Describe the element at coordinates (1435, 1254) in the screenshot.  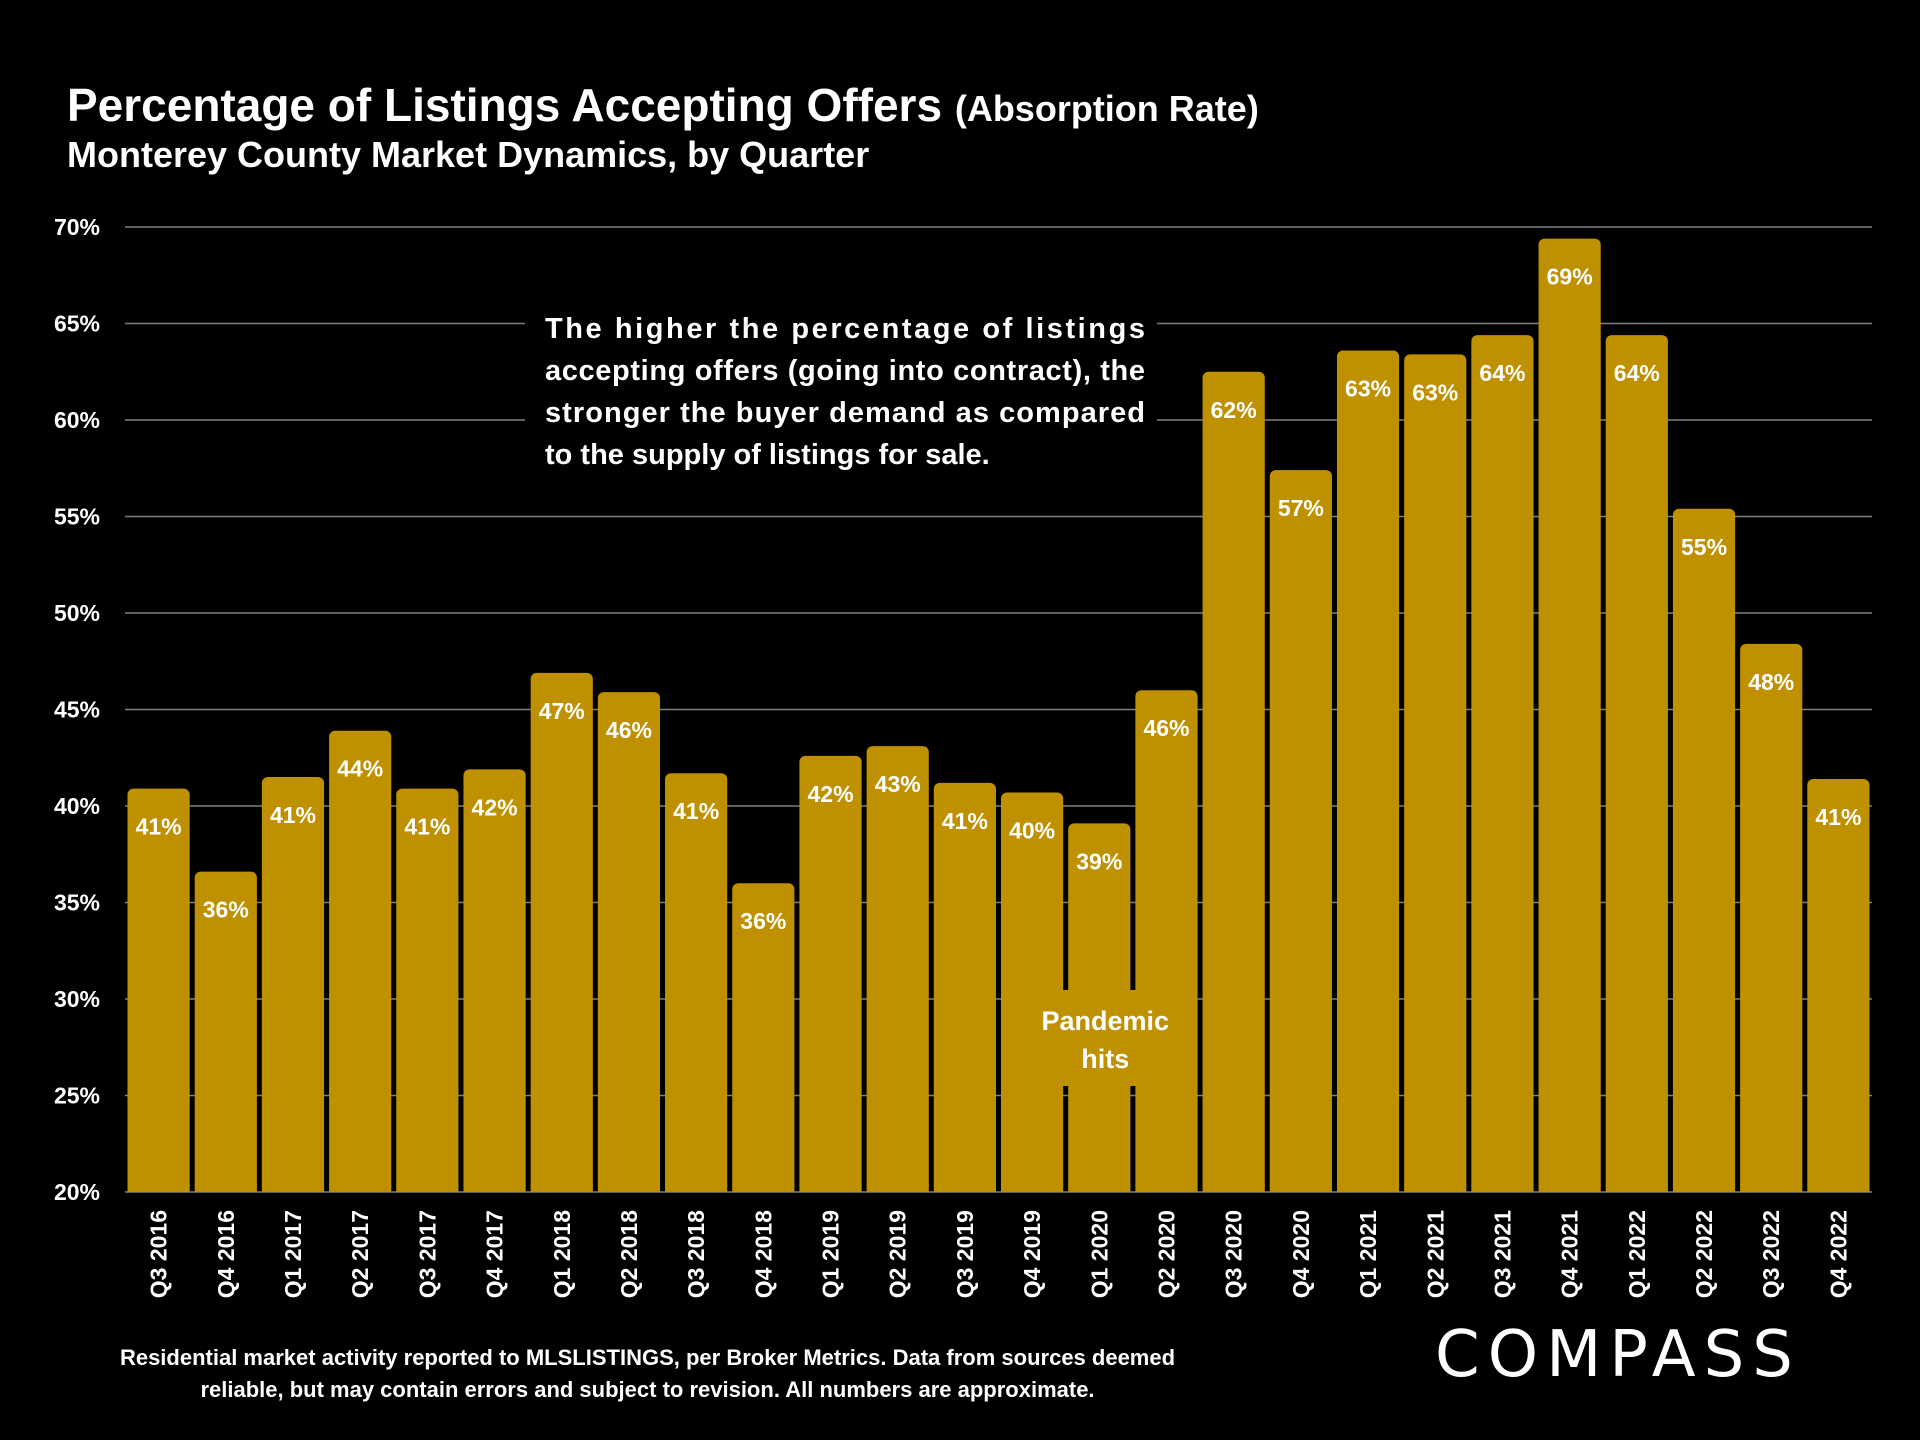
I see `x-tick-label: Q2 2021` at that location.